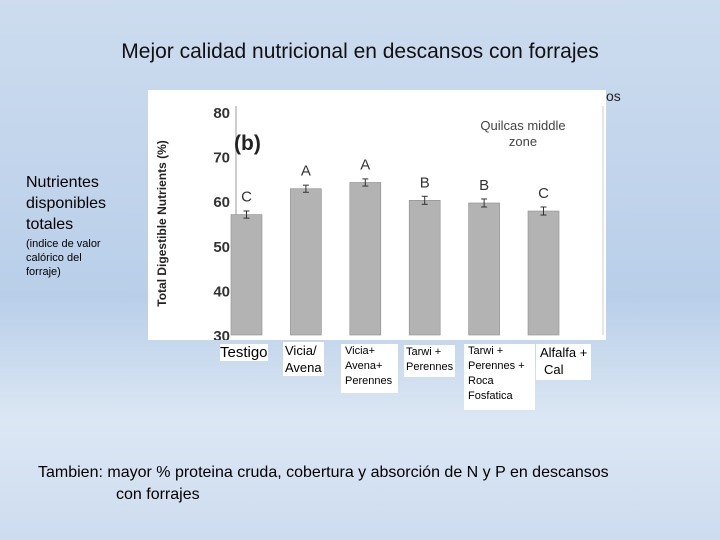 Image resolution: width=720 pixels, height=540 pixels. I want to click on category-label-line: Testigo, so click(244, 352).